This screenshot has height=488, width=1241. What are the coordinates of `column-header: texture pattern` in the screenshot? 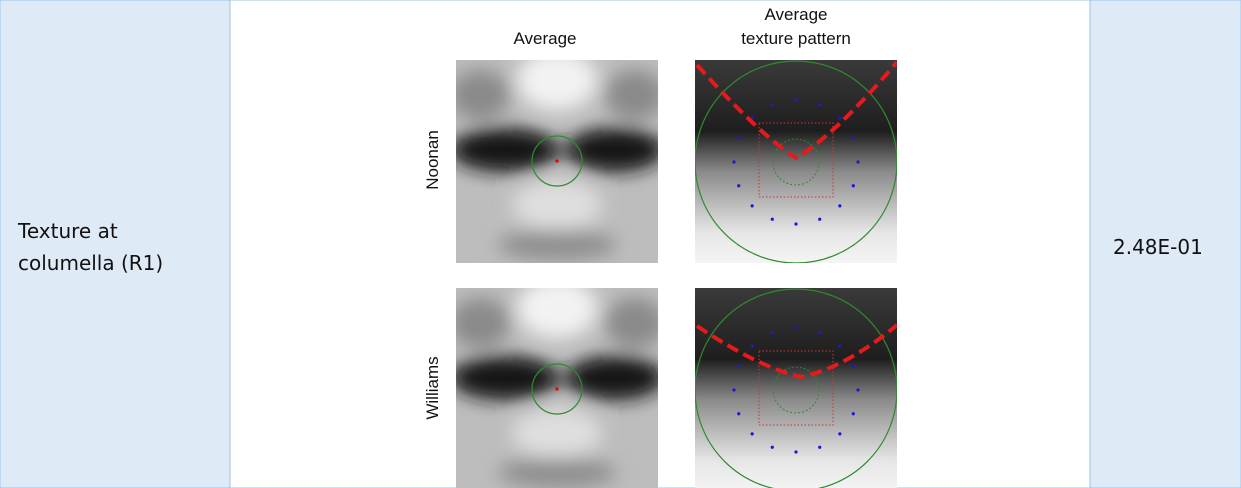 It's located at (796, 38).